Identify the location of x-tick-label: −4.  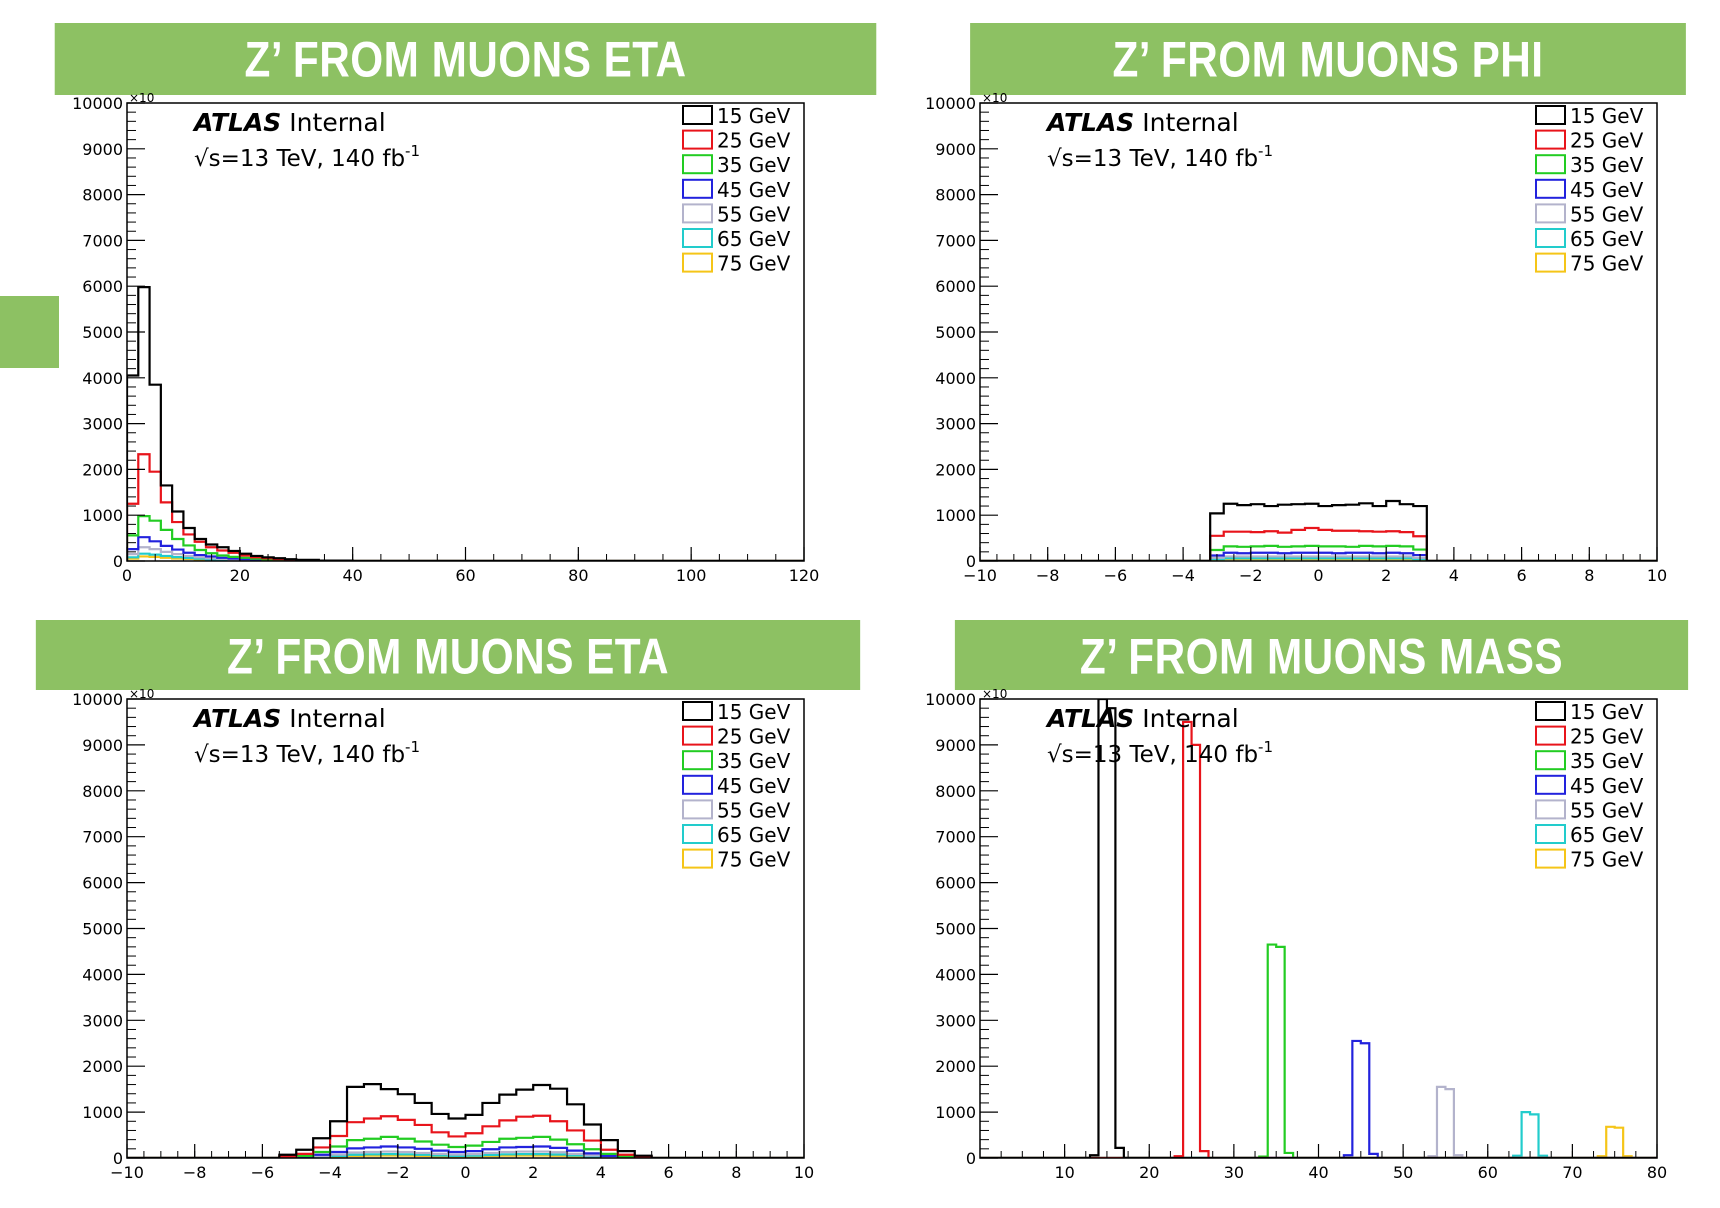
(330, 1172).